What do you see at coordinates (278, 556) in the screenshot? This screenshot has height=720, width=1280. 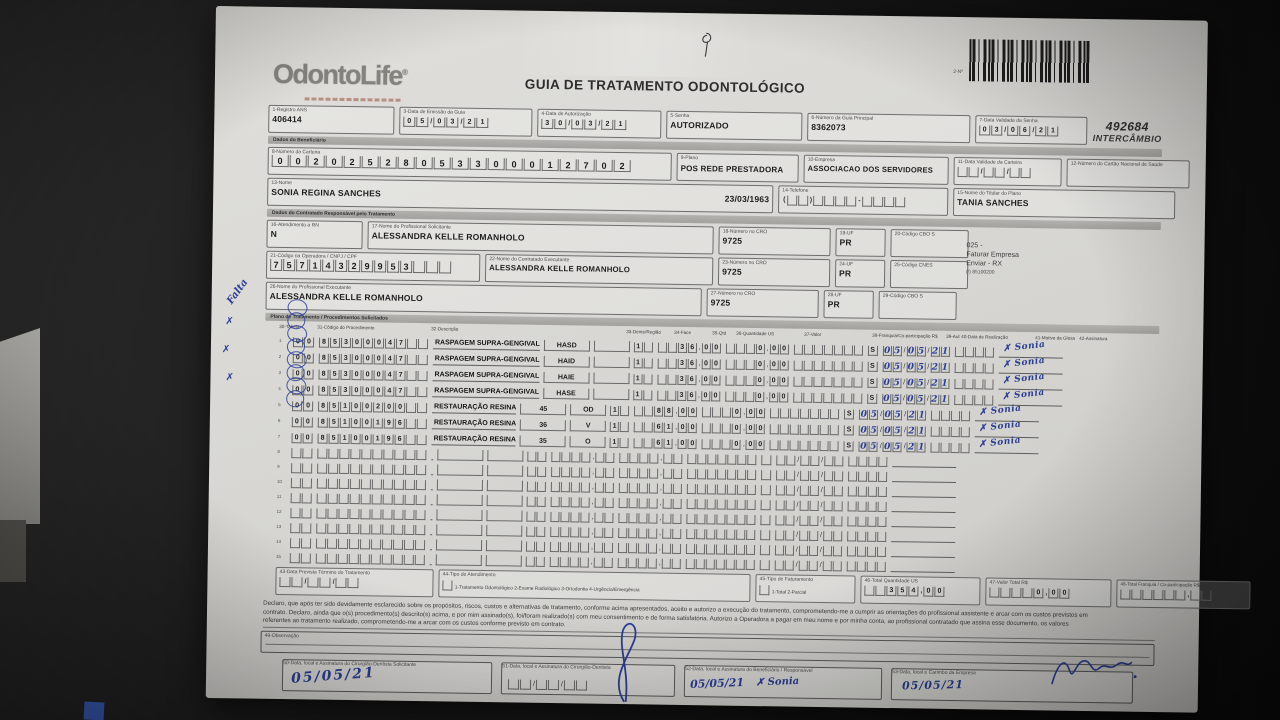 I see `cell-num: 15` at bounding box center [278, 556].